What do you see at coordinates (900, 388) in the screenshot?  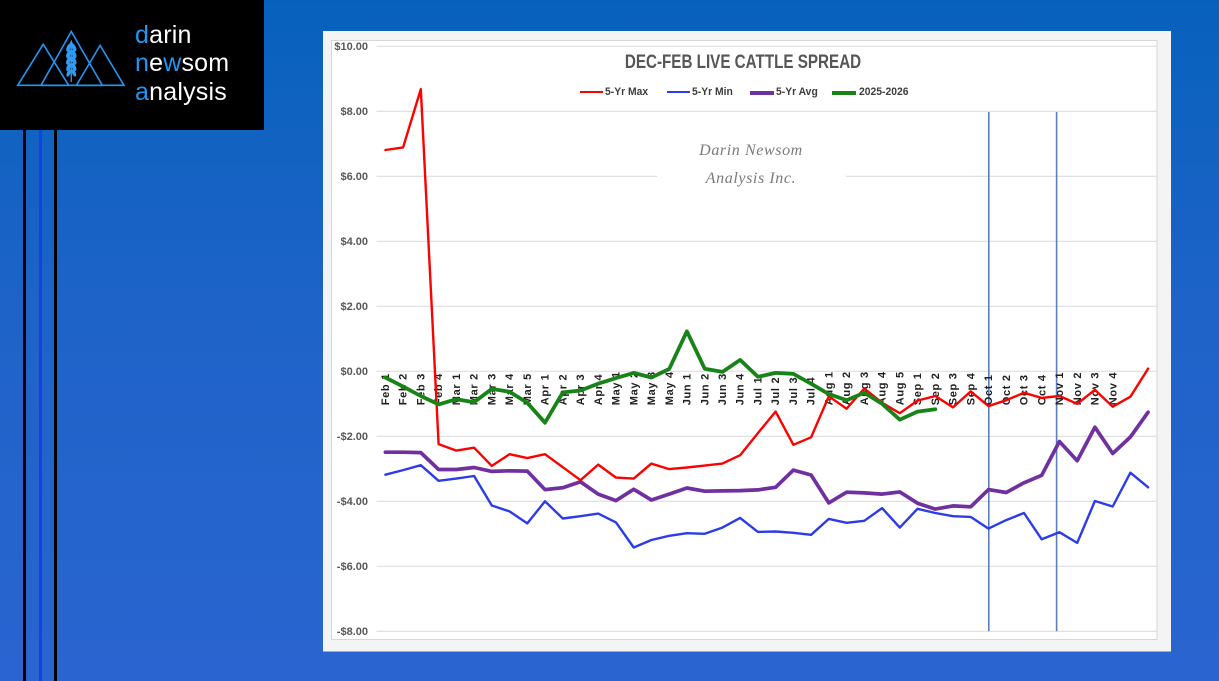 I see `svg-text: Aug 5` at bounding box center [900, 388].